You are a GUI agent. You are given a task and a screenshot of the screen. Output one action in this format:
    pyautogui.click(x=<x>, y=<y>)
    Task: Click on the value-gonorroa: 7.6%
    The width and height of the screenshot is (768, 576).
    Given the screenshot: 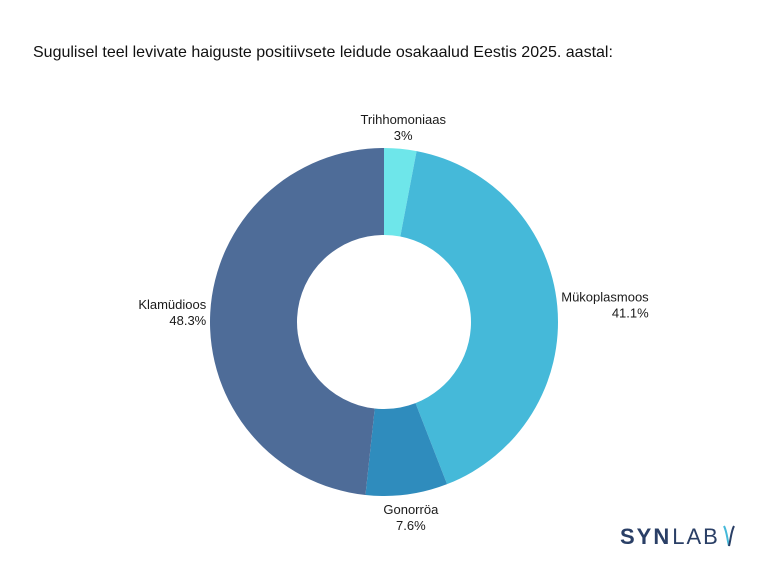 What is the action you would take?
    pyautogui.click(x=411, y=525)
    